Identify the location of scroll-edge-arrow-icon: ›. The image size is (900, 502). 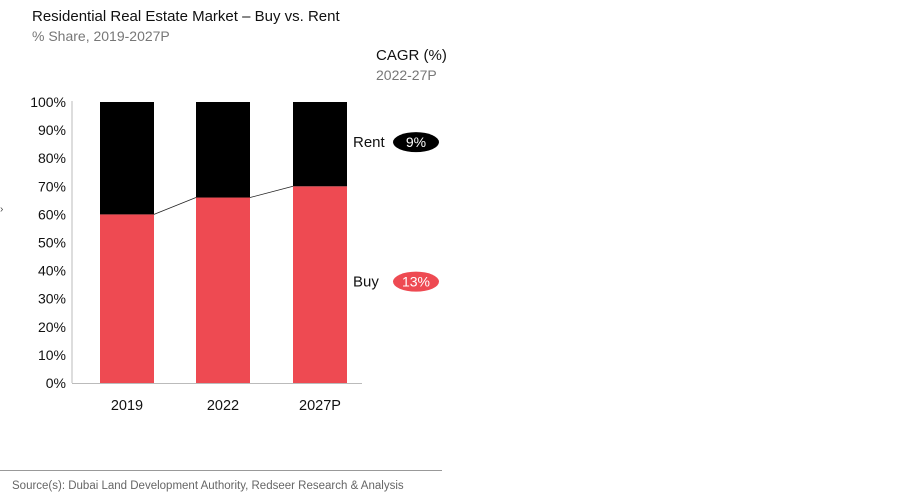
(2, 209).